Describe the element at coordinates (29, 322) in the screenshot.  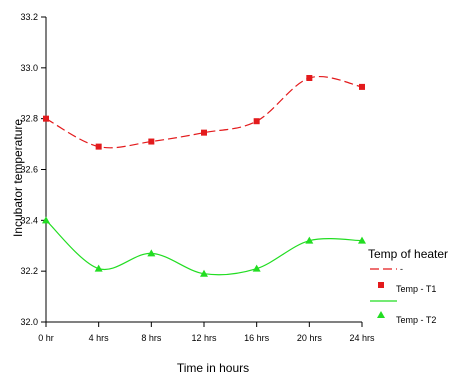
I see `y-tick-label: 32.0` at that location.